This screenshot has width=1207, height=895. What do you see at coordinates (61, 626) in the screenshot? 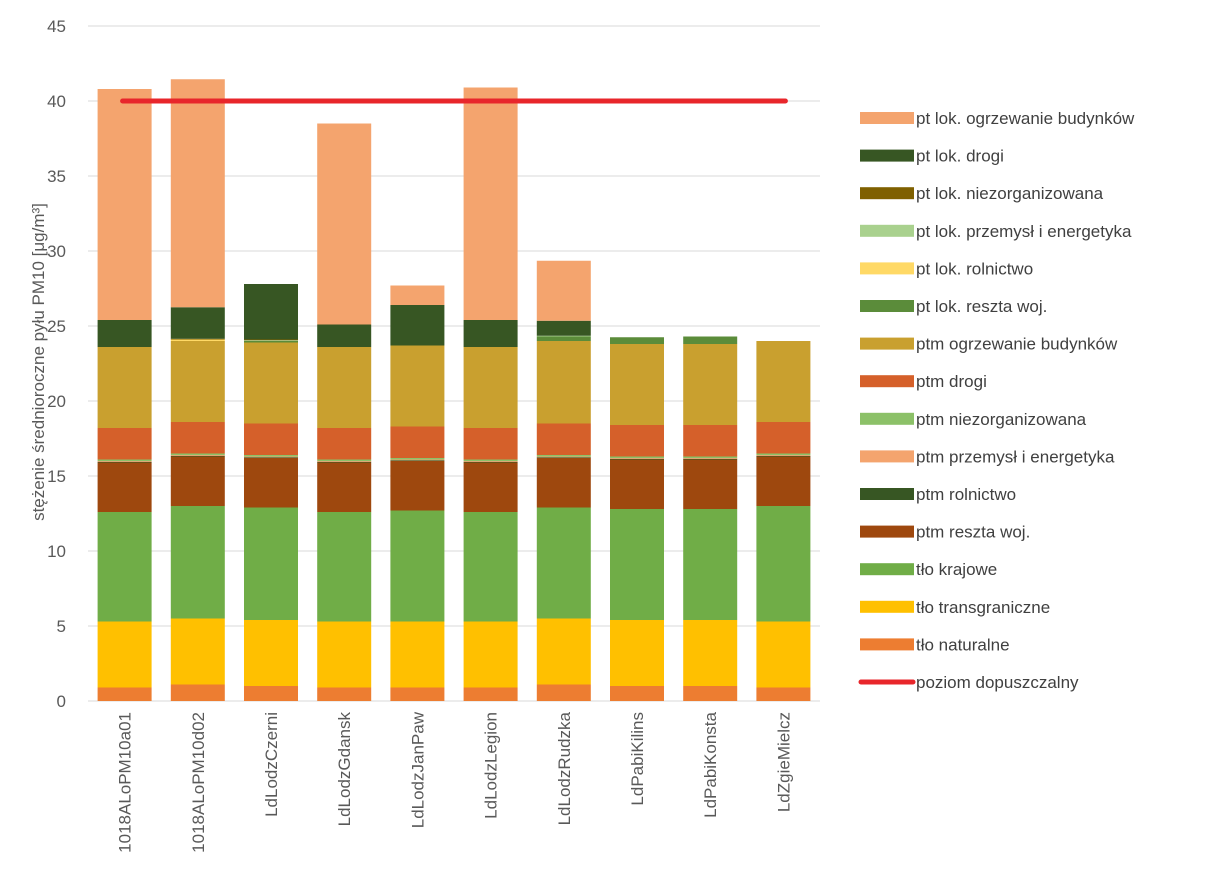
I see `y-tick-label: 5` at bounding box center [61, 626].